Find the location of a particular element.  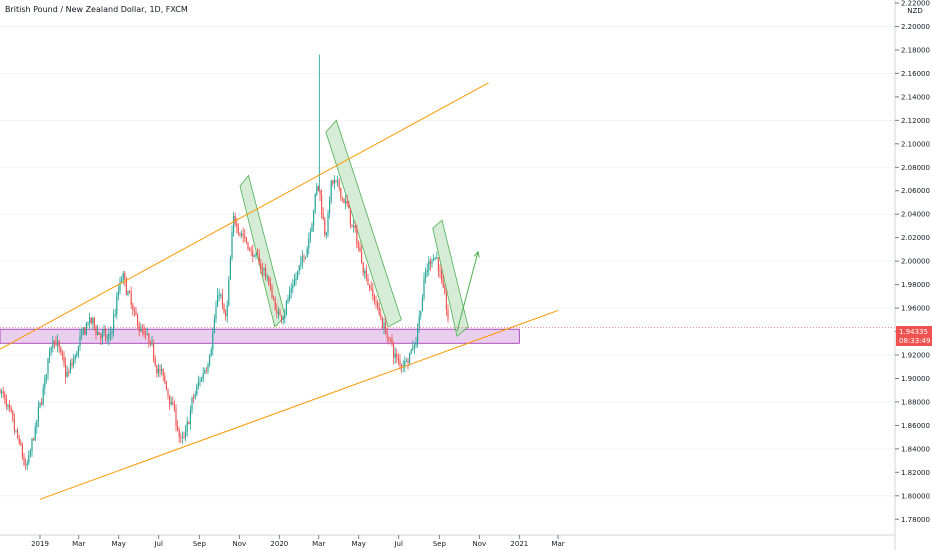

price-tick-label: 2.12000 is located at coordinates (915, 121).